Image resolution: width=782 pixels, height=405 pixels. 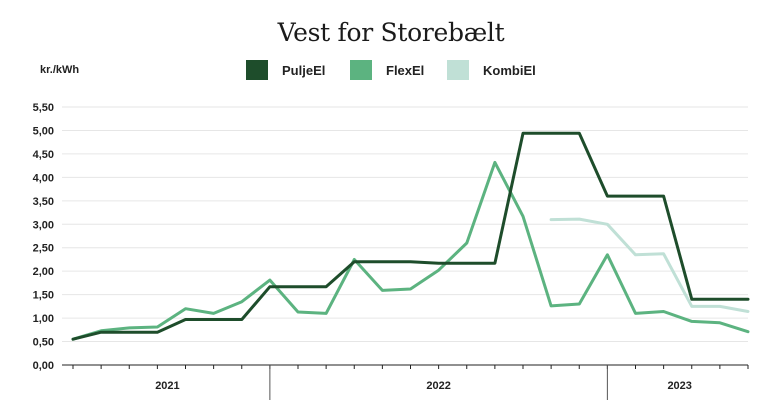 I want to click on legend: PuljeEl FlexEl KombiEl, so click(x=391, y=72).